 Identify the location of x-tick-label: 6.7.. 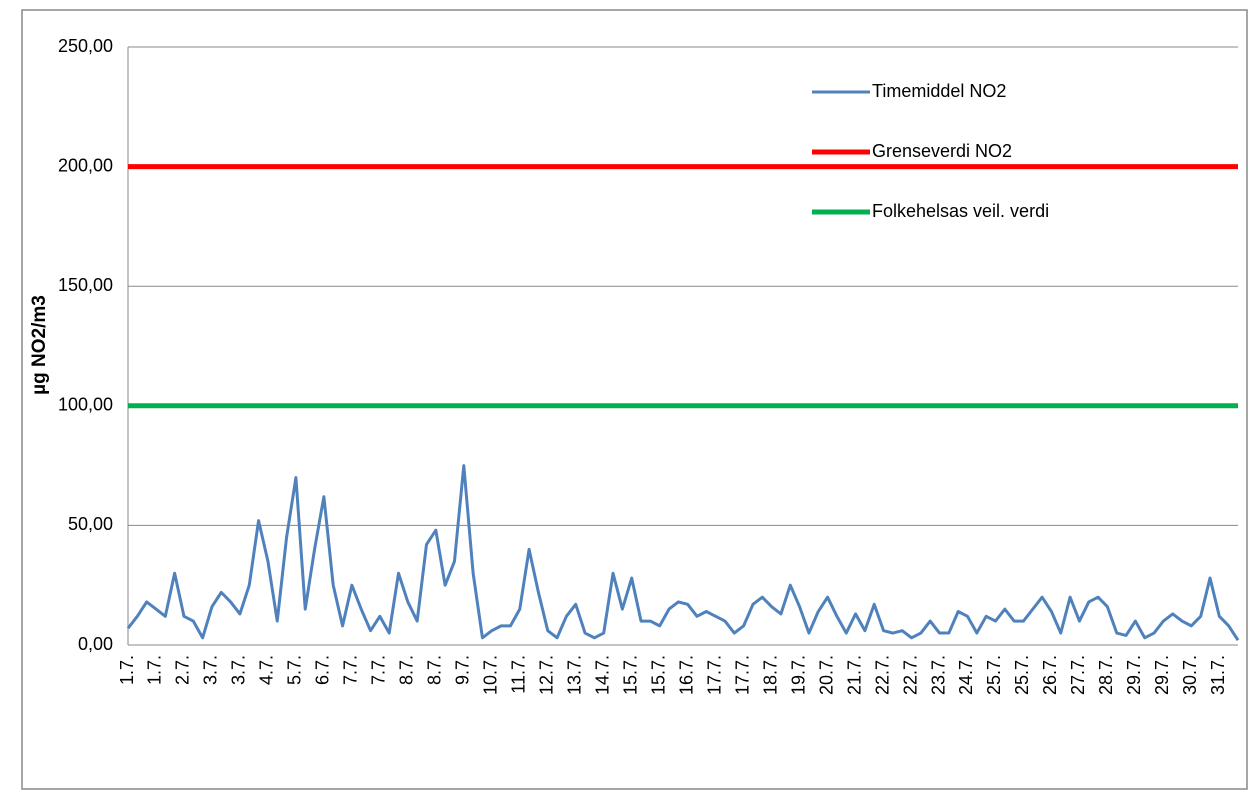
(323, 670).